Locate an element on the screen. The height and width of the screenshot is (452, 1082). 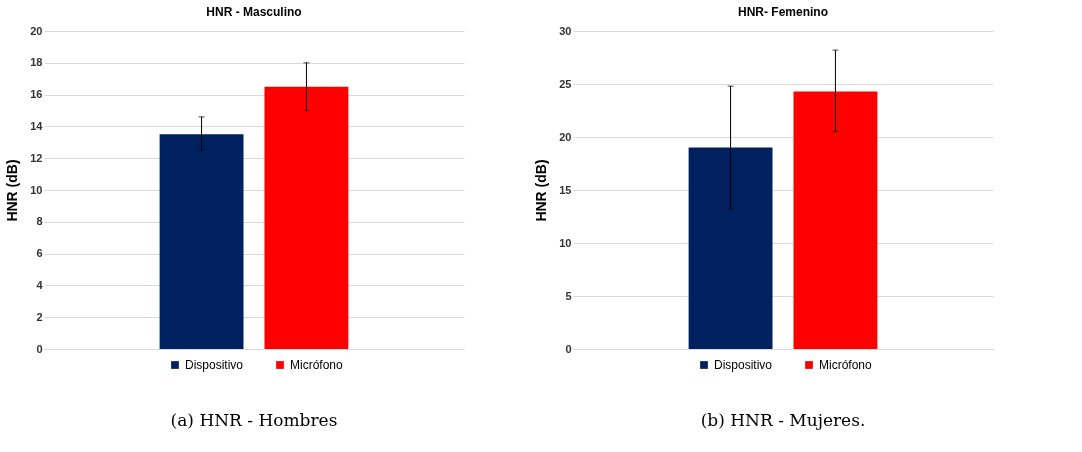
y-tick-label: 5 is located at coordinates (568, 295).